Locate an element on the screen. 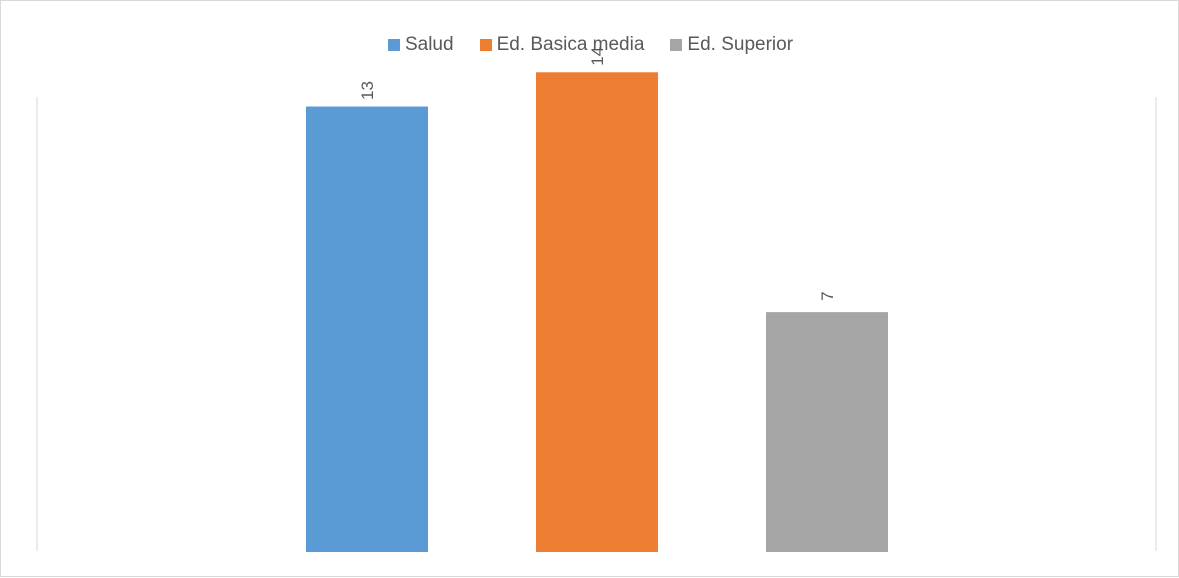 This screenshot has width=1179, height=578. legend-item-ed-superior: Ed. Superior is located at coordinates (731, 45).